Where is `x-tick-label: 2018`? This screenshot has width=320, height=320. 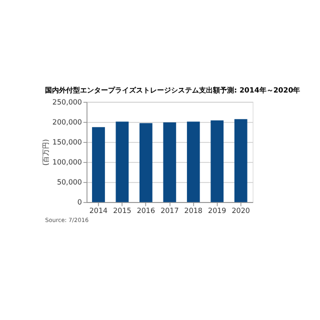
x-tick-label: 2018 is located at coordinates (193, 211).